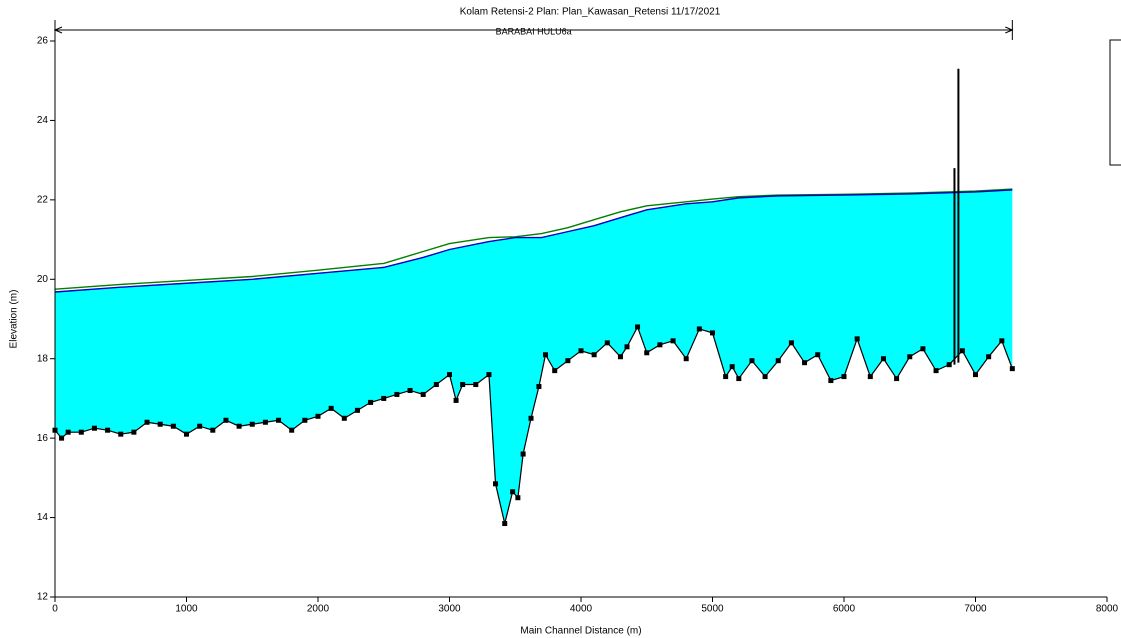 This screenshot has width=1121, height=638. Describe the element at coordinates (43, 279) in the screenshot. I see `y-tick-label: 20` at that location.